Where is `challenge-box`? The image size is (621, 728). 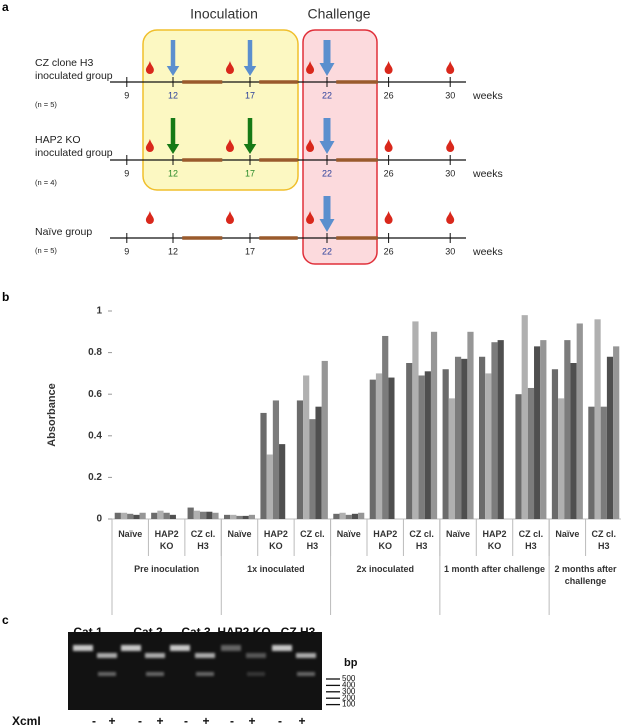 challenge-box is located at coordinates (340, 147).